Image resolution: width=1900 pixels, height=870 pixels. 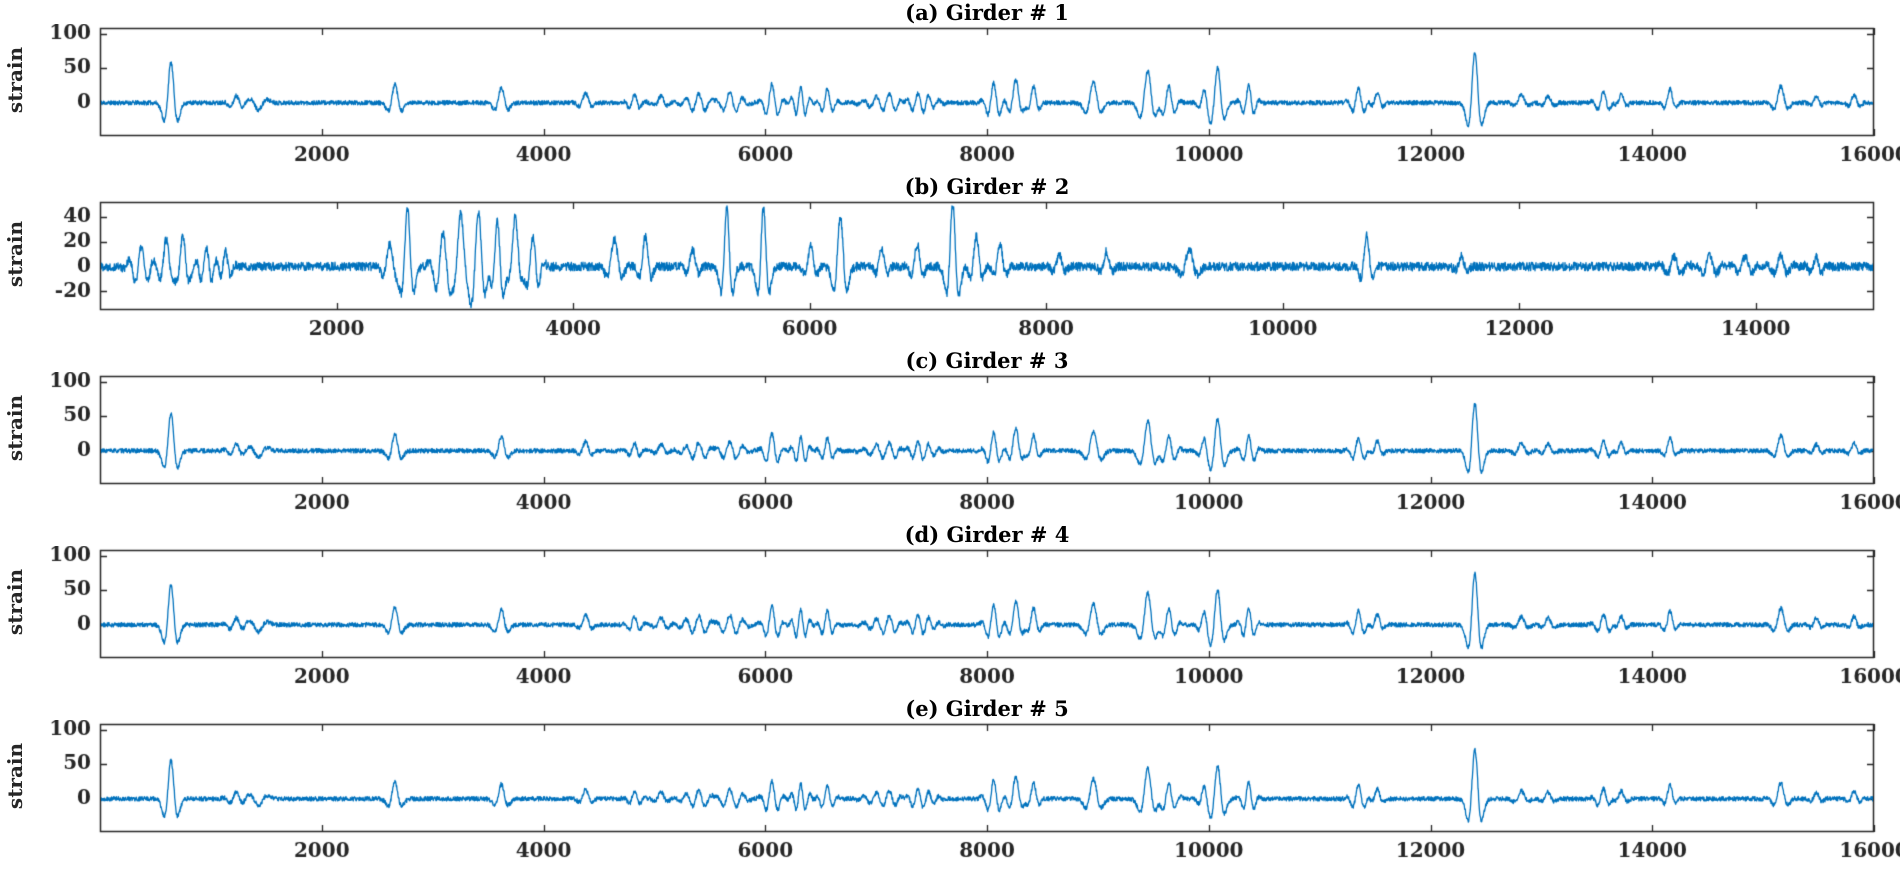 What do you see at coordinates (987, 12) in the screenshot?
I see `subplot-title: (a) Girder # 1` at bounding box center [987, 12].